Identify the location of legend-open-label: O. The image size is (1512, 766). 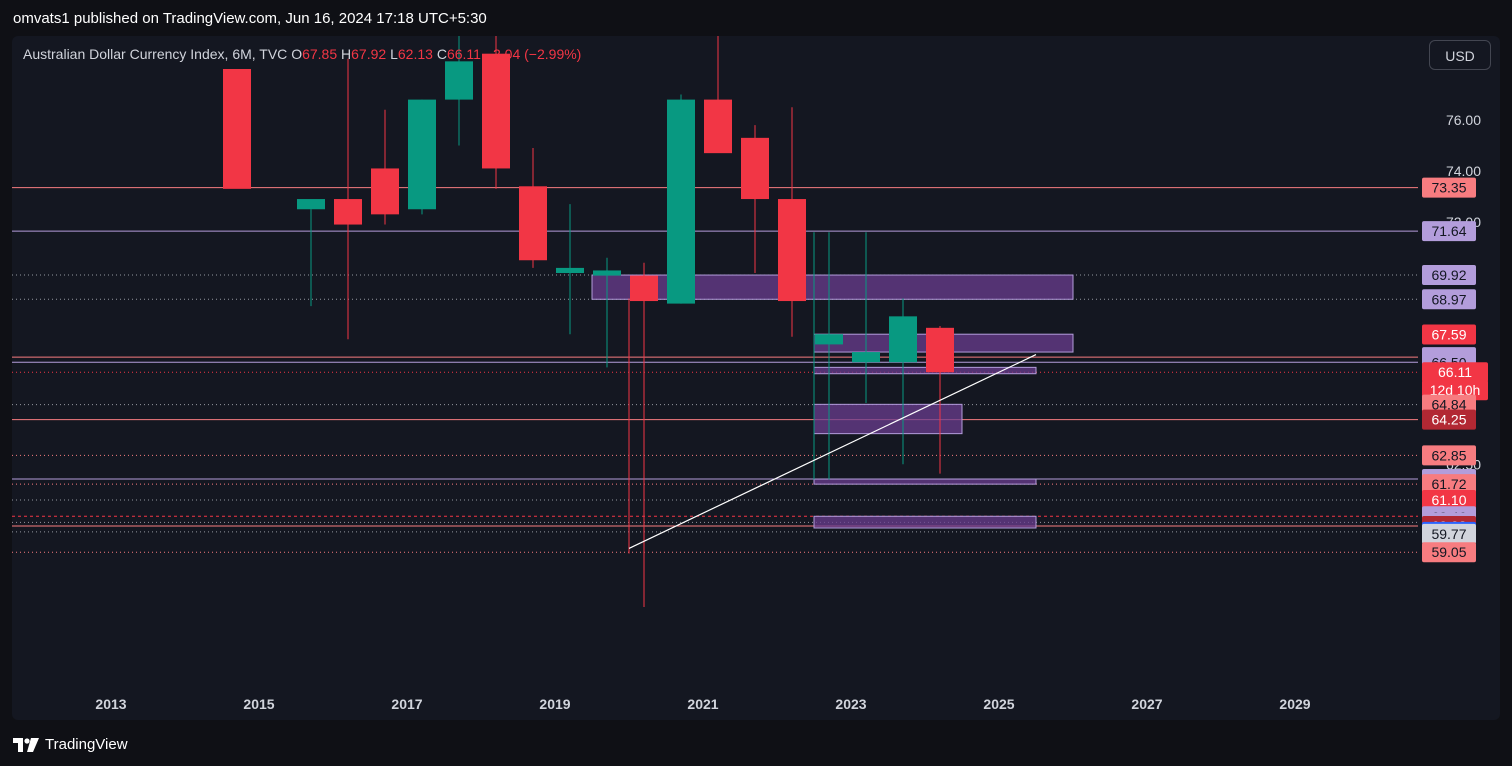
(297, 54).